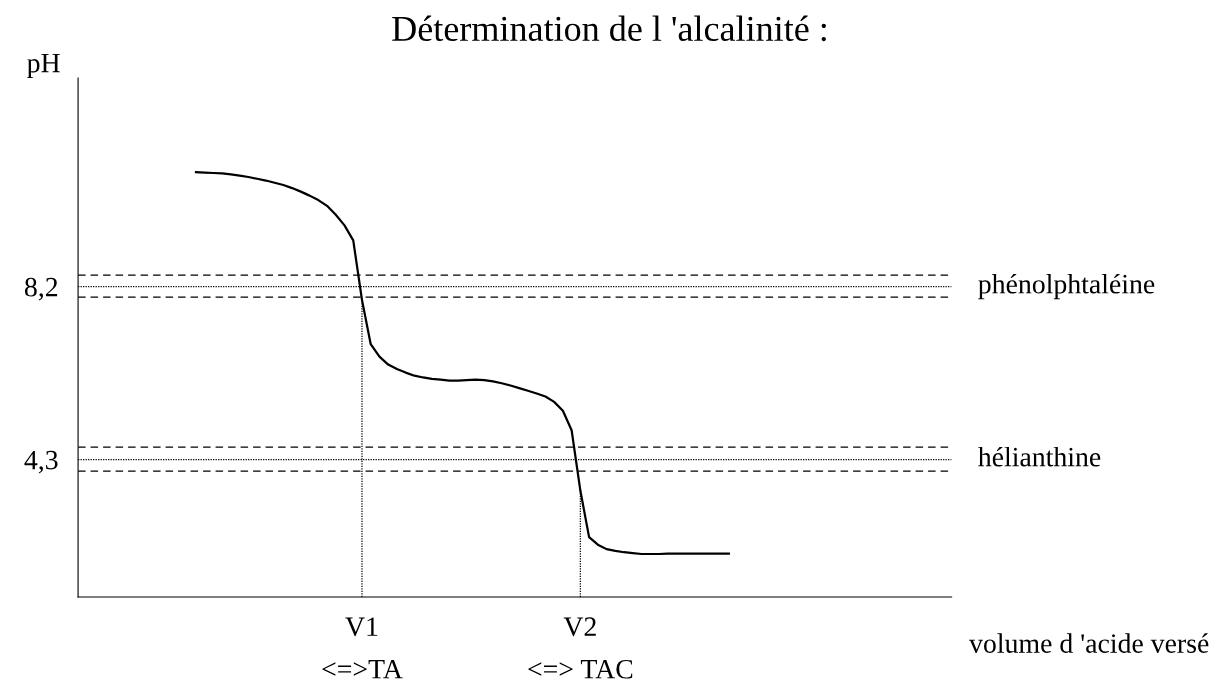  I want to click on y-tick-label: 4,3, so click(41, 462).